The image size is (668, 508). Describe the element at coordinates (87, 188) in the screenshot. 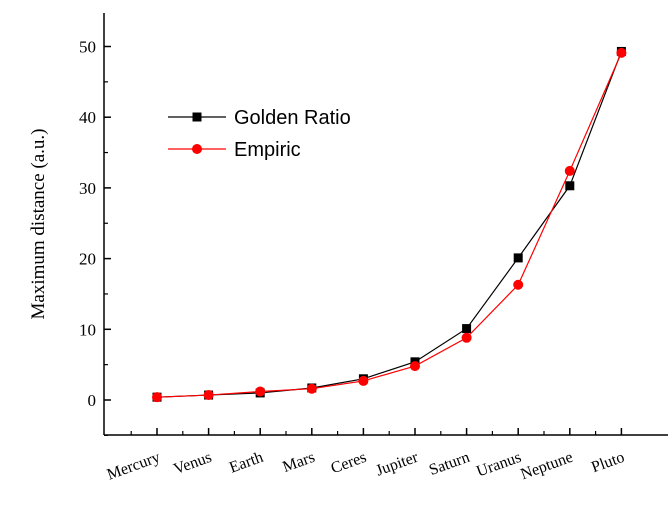

I see `y-tick-label: 30` at that location.